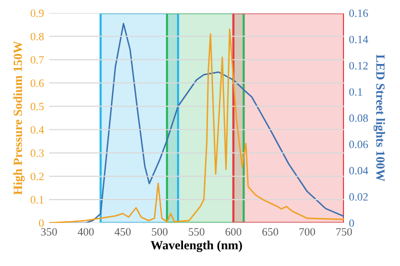 This screenshot has width=400, height=266. What do you see at coordinates (19, 118) in the screenshot?
I see `y-axis-title: High Pressure Sodium 150W` at bounding box center [19, 118].